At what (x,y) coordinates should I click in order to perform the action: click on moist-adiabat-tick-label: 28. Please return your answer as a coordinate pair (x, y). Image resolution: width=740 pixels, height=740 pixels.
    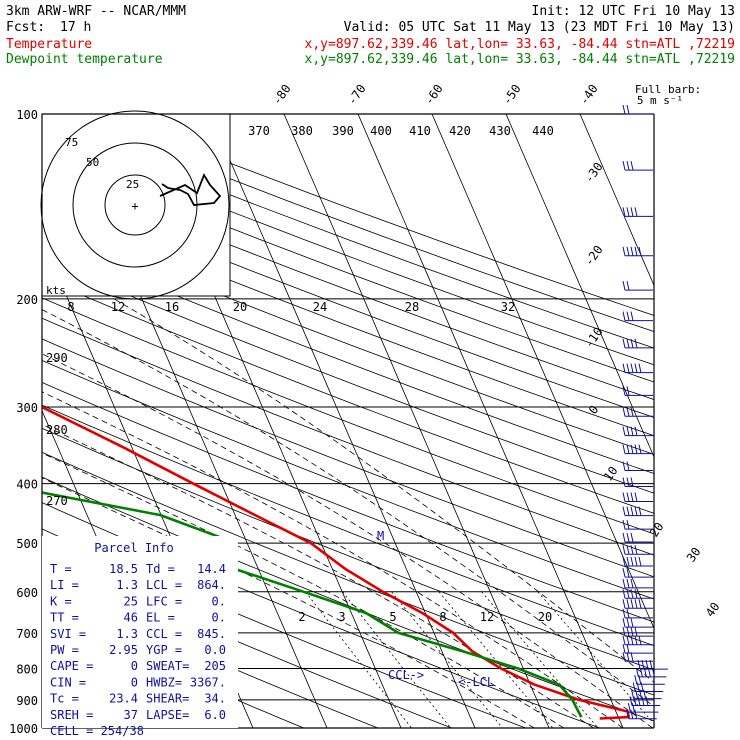
    Looking at the image, I should click on (412, 307).